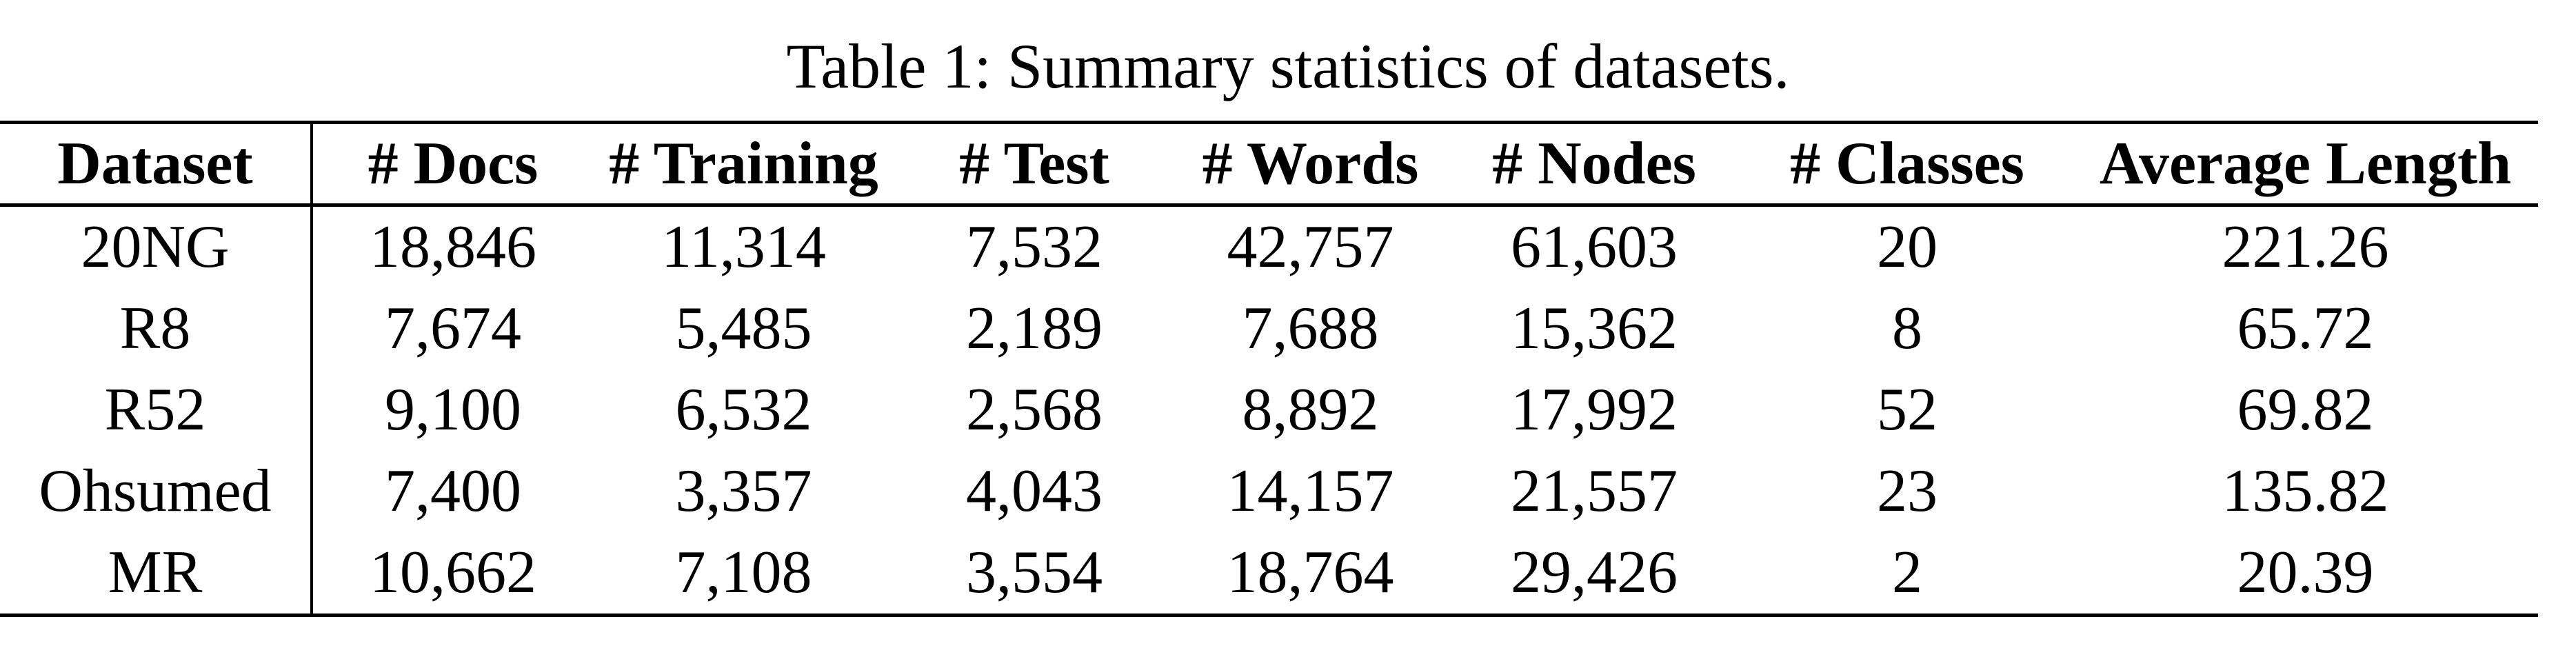 Image resolution: width=2576 pixels, height=659 pixels. Describe the element at coordinates (1594, 328) in the screenshot. I see `cell-nodes: 15,362` at that location.